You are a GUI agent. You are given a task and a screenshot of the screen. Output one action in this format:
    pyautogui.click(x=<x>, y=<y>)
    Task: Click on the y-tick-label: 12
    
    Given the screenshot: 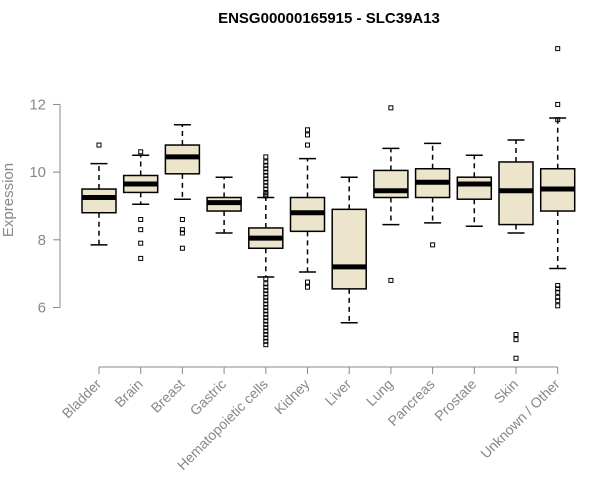 What is the action you would take?
    pyautogui.click(x=37, y=104)
    